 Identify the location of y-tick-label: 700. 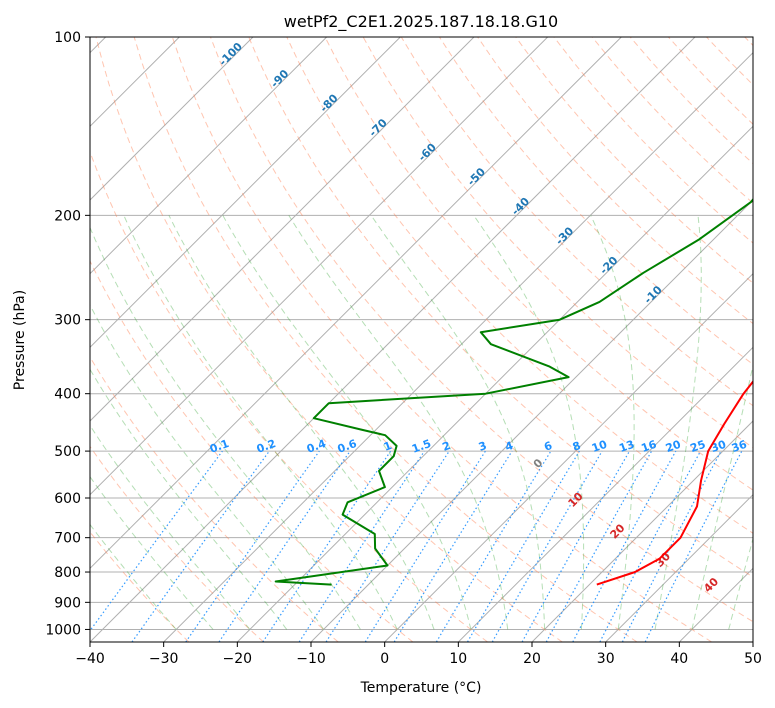
(67, 539).